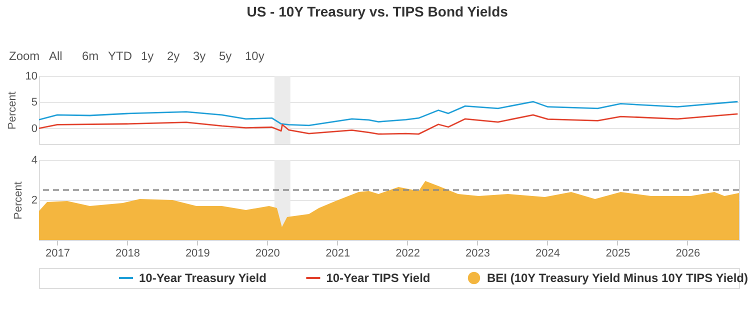 This screenshot has width=755, height=330. Describe the element at coordinates (34, 102) in the screenshot. I see `y-tick-label: 5` at that location.